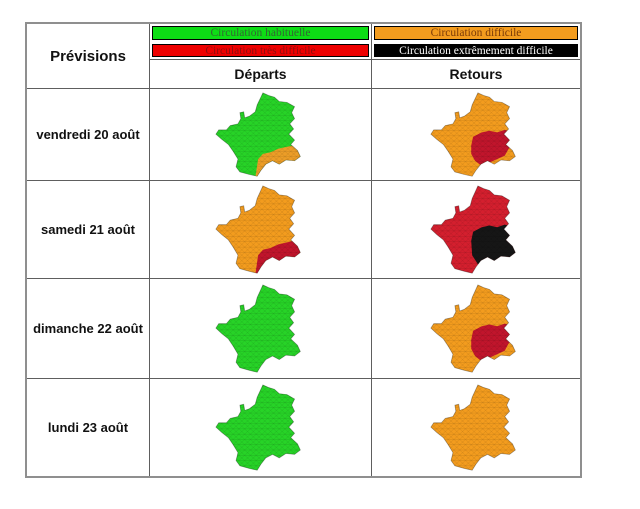  I want to click on map-cell-samedi-retours, so click(476, 230).